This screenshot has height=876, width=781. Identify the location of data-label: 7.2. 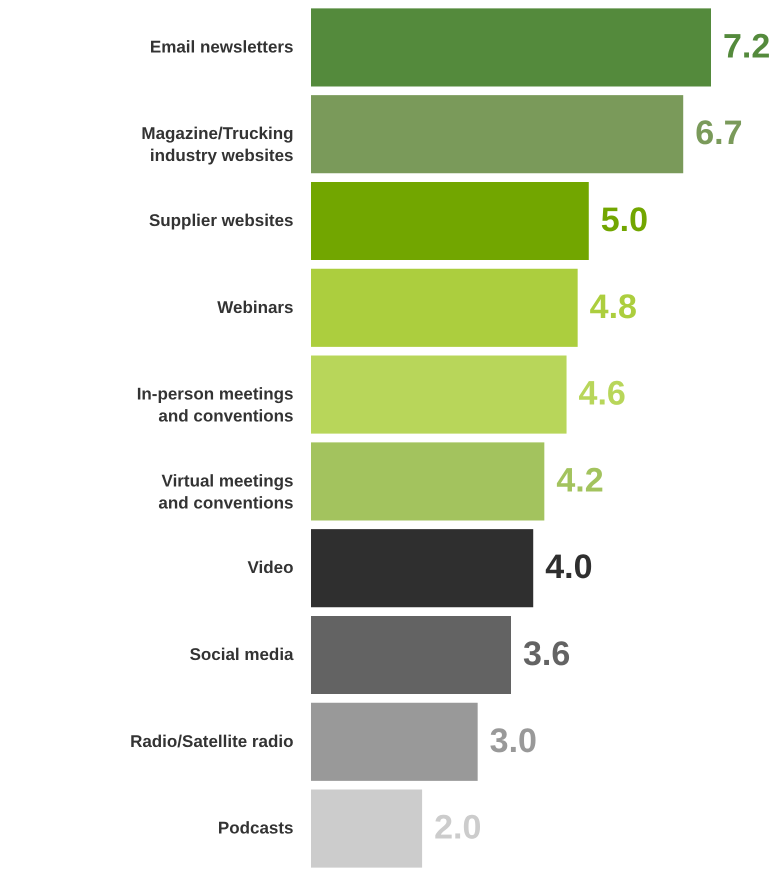
(746, 46).